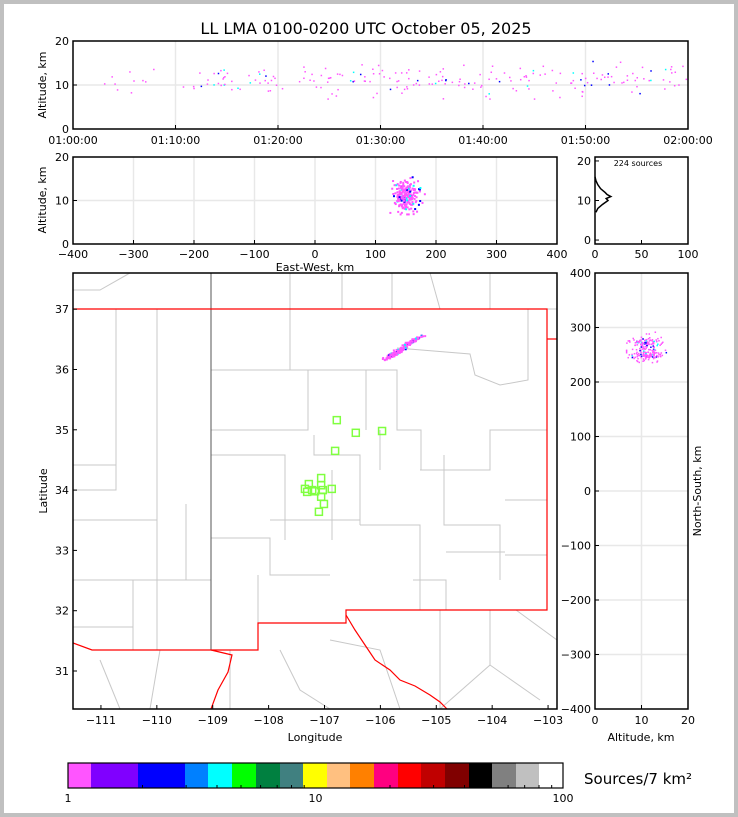 This screenshot has height=817, width=738. Describe the element at coordinates (65, 129) in the screenshot. I see `y-tick-label: 0` at that location.